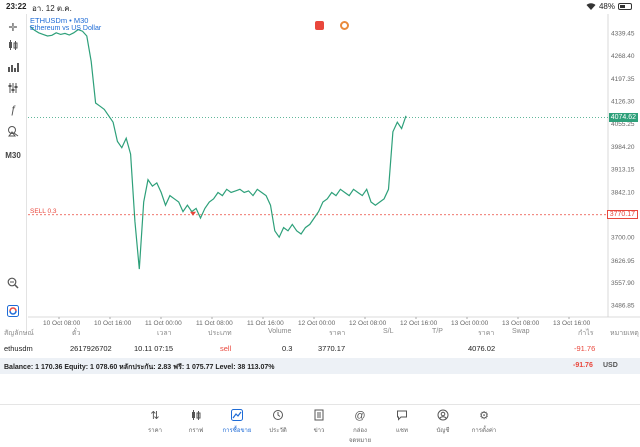 This screenshot has width=640, height=447. I want to click on nav-label: การซื้อขาย, so click(237, 431).